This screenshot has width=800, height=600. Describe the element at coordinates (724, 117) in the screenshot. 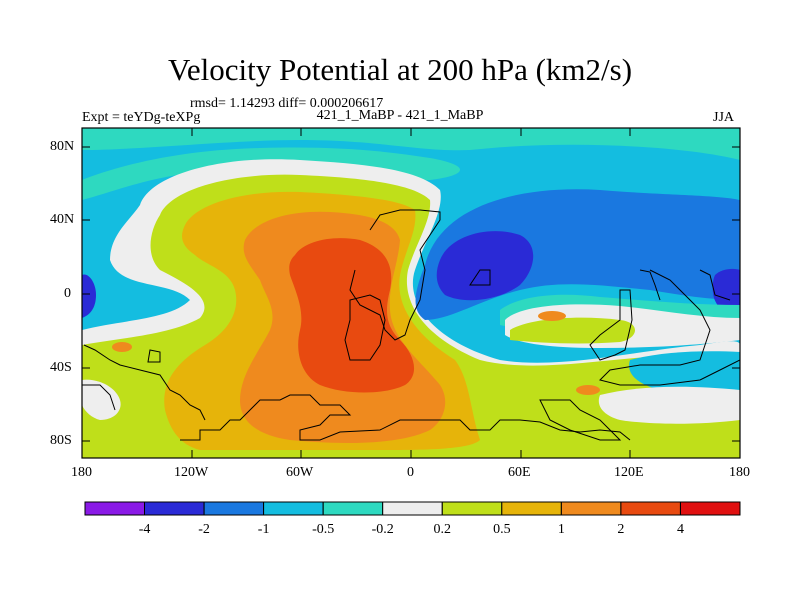

I see `season-label: JJA` at that location.